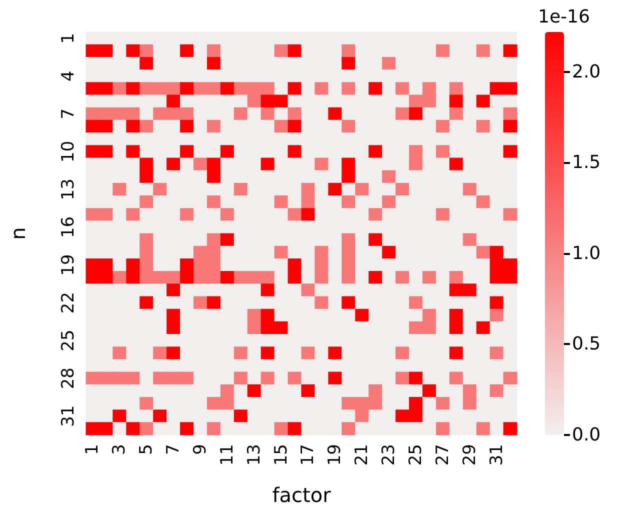  Describe the element at coordinates (68, 189) in the screenshot. I see `y-tick-label: 13` at that location.